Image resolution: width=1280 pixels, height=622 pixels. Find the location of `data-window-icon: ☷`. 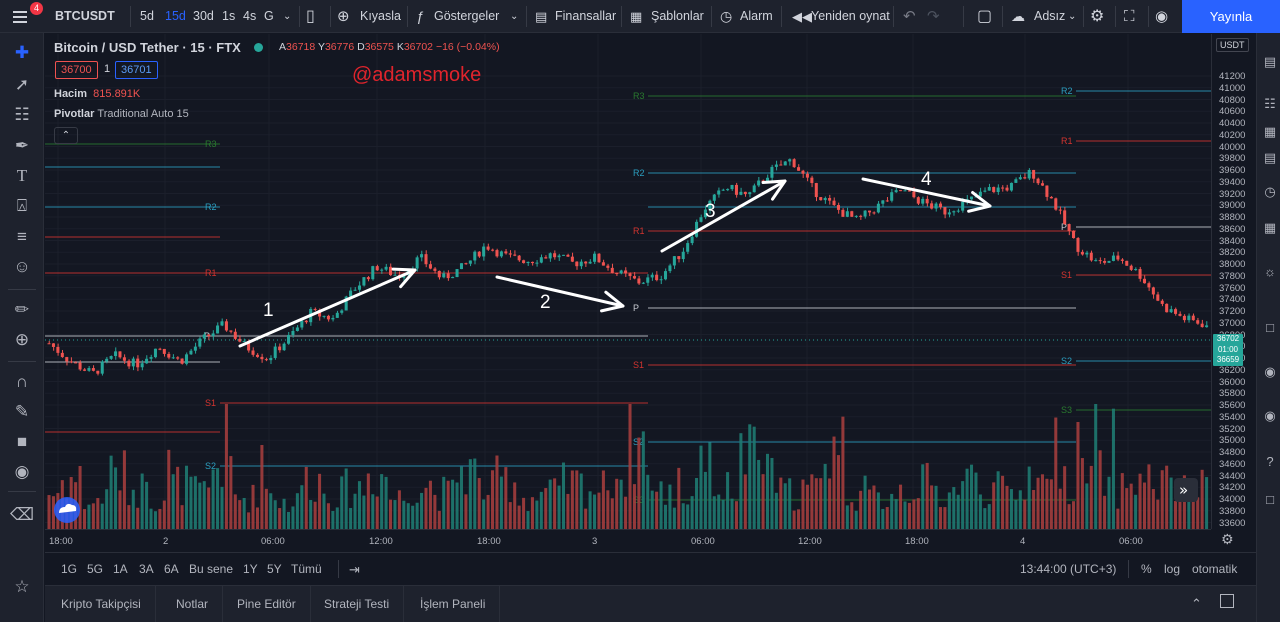

data-window-icon: ☷ is located at coordinates (1270, 103).